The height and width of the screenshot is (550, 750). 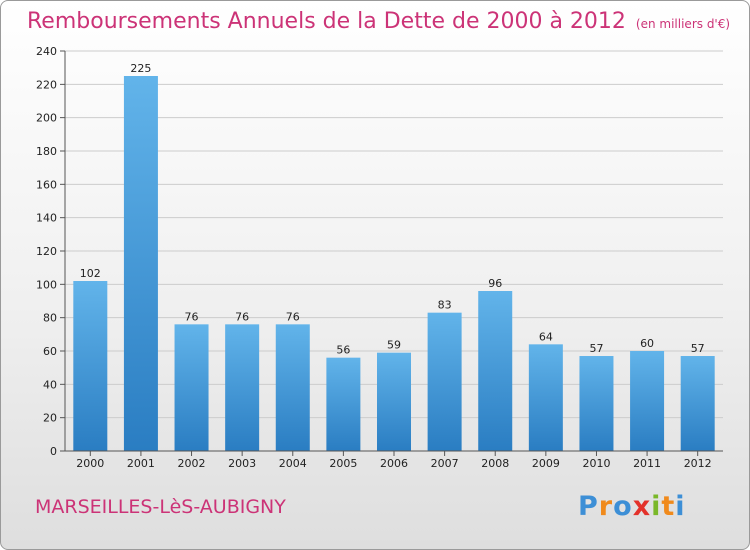 What do you see at coordinates (445, 463) in the screenshot?
I see `x-tick-label: 2007` at bounding box center [445, 463].